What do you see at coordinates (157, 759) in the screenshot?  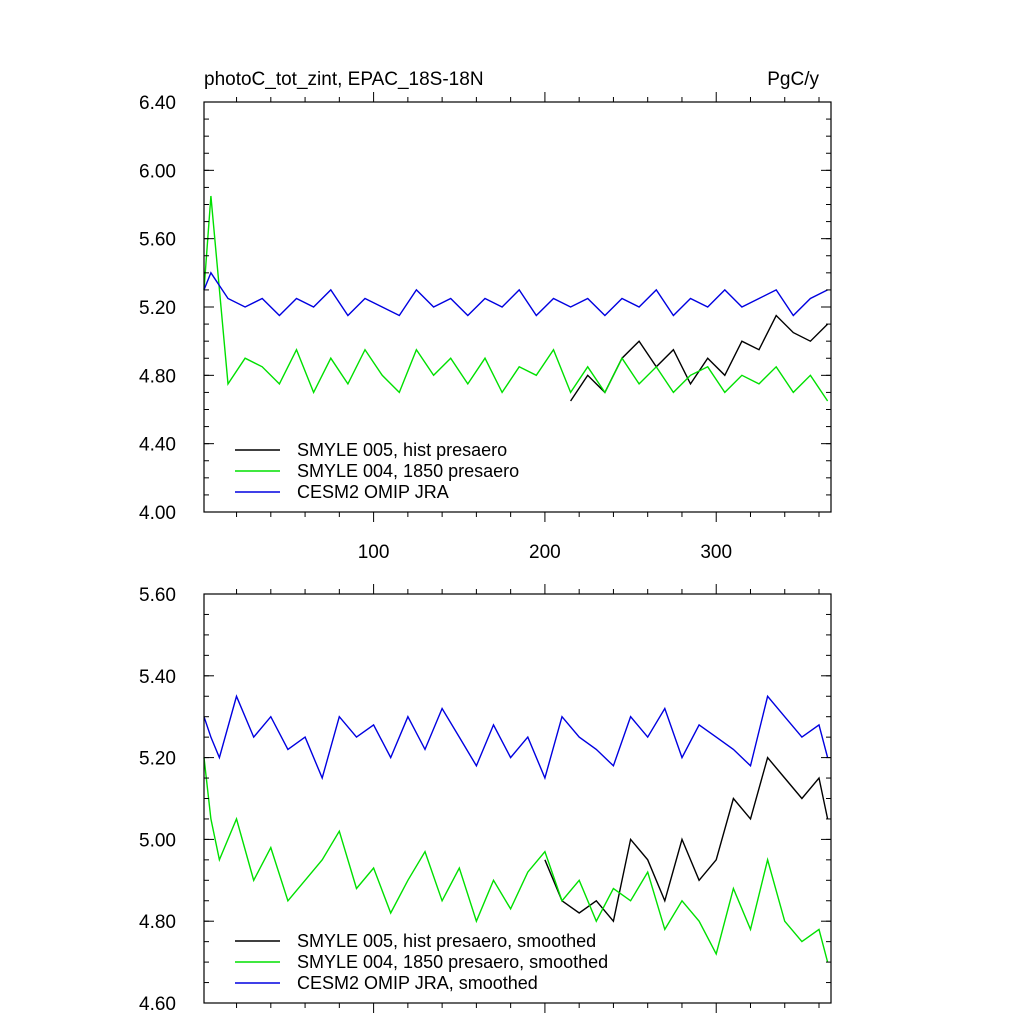 I see `y-tick-label-1-3: 5.20` at bounding box center [157, 759].